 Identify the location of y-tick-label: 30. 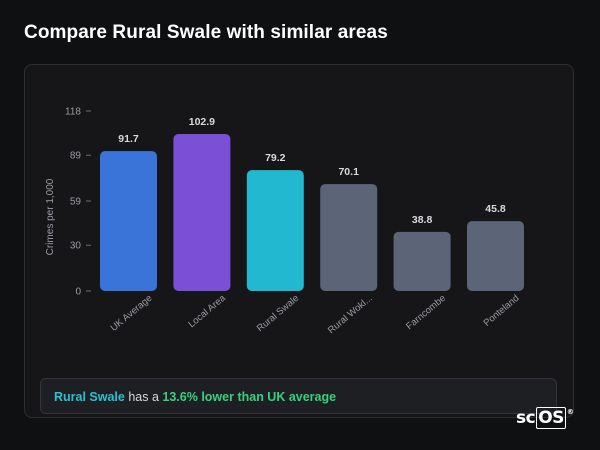
(76, 246).